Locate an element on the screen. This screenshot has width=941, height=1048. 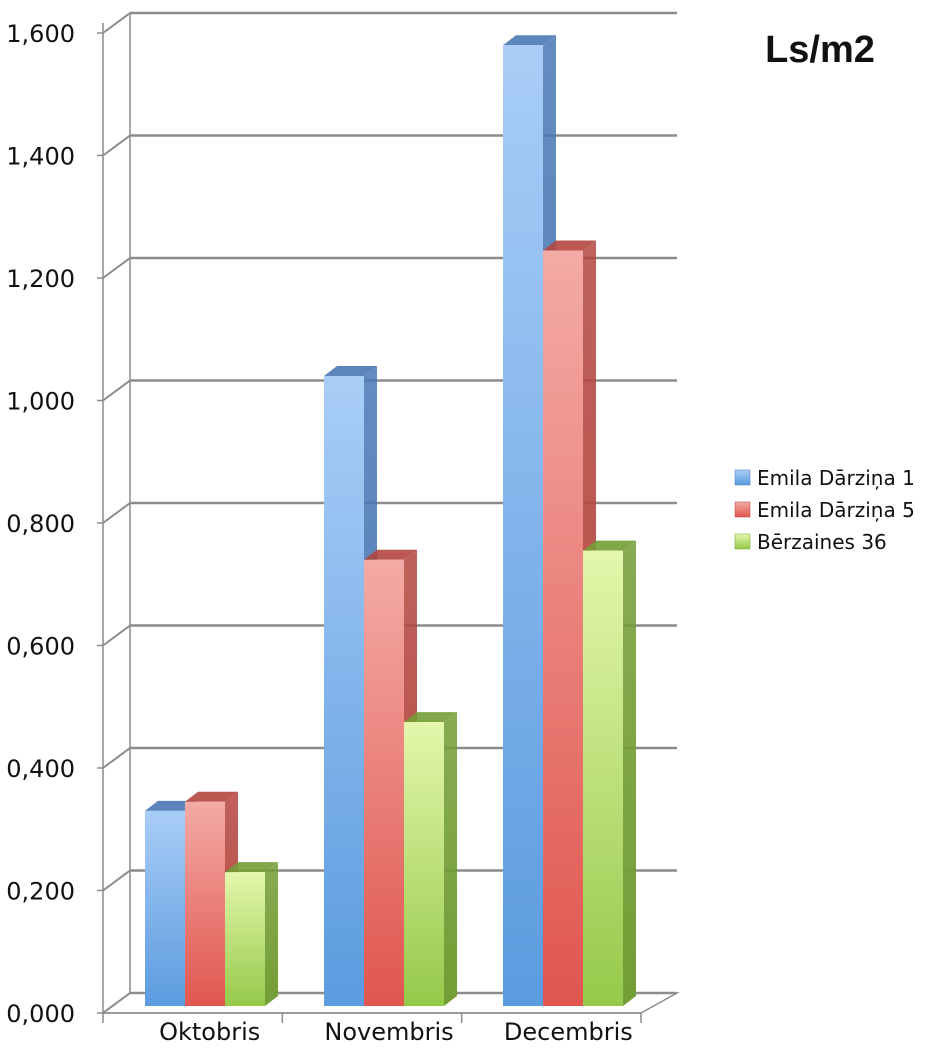
x-tick-label: Novembris is located at coordinates (388, 1031).